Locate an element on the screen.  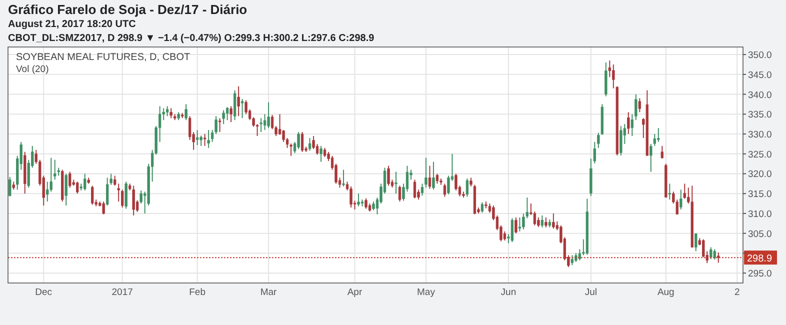
x-tick-label: Dec is located at coordinates (43, 292).